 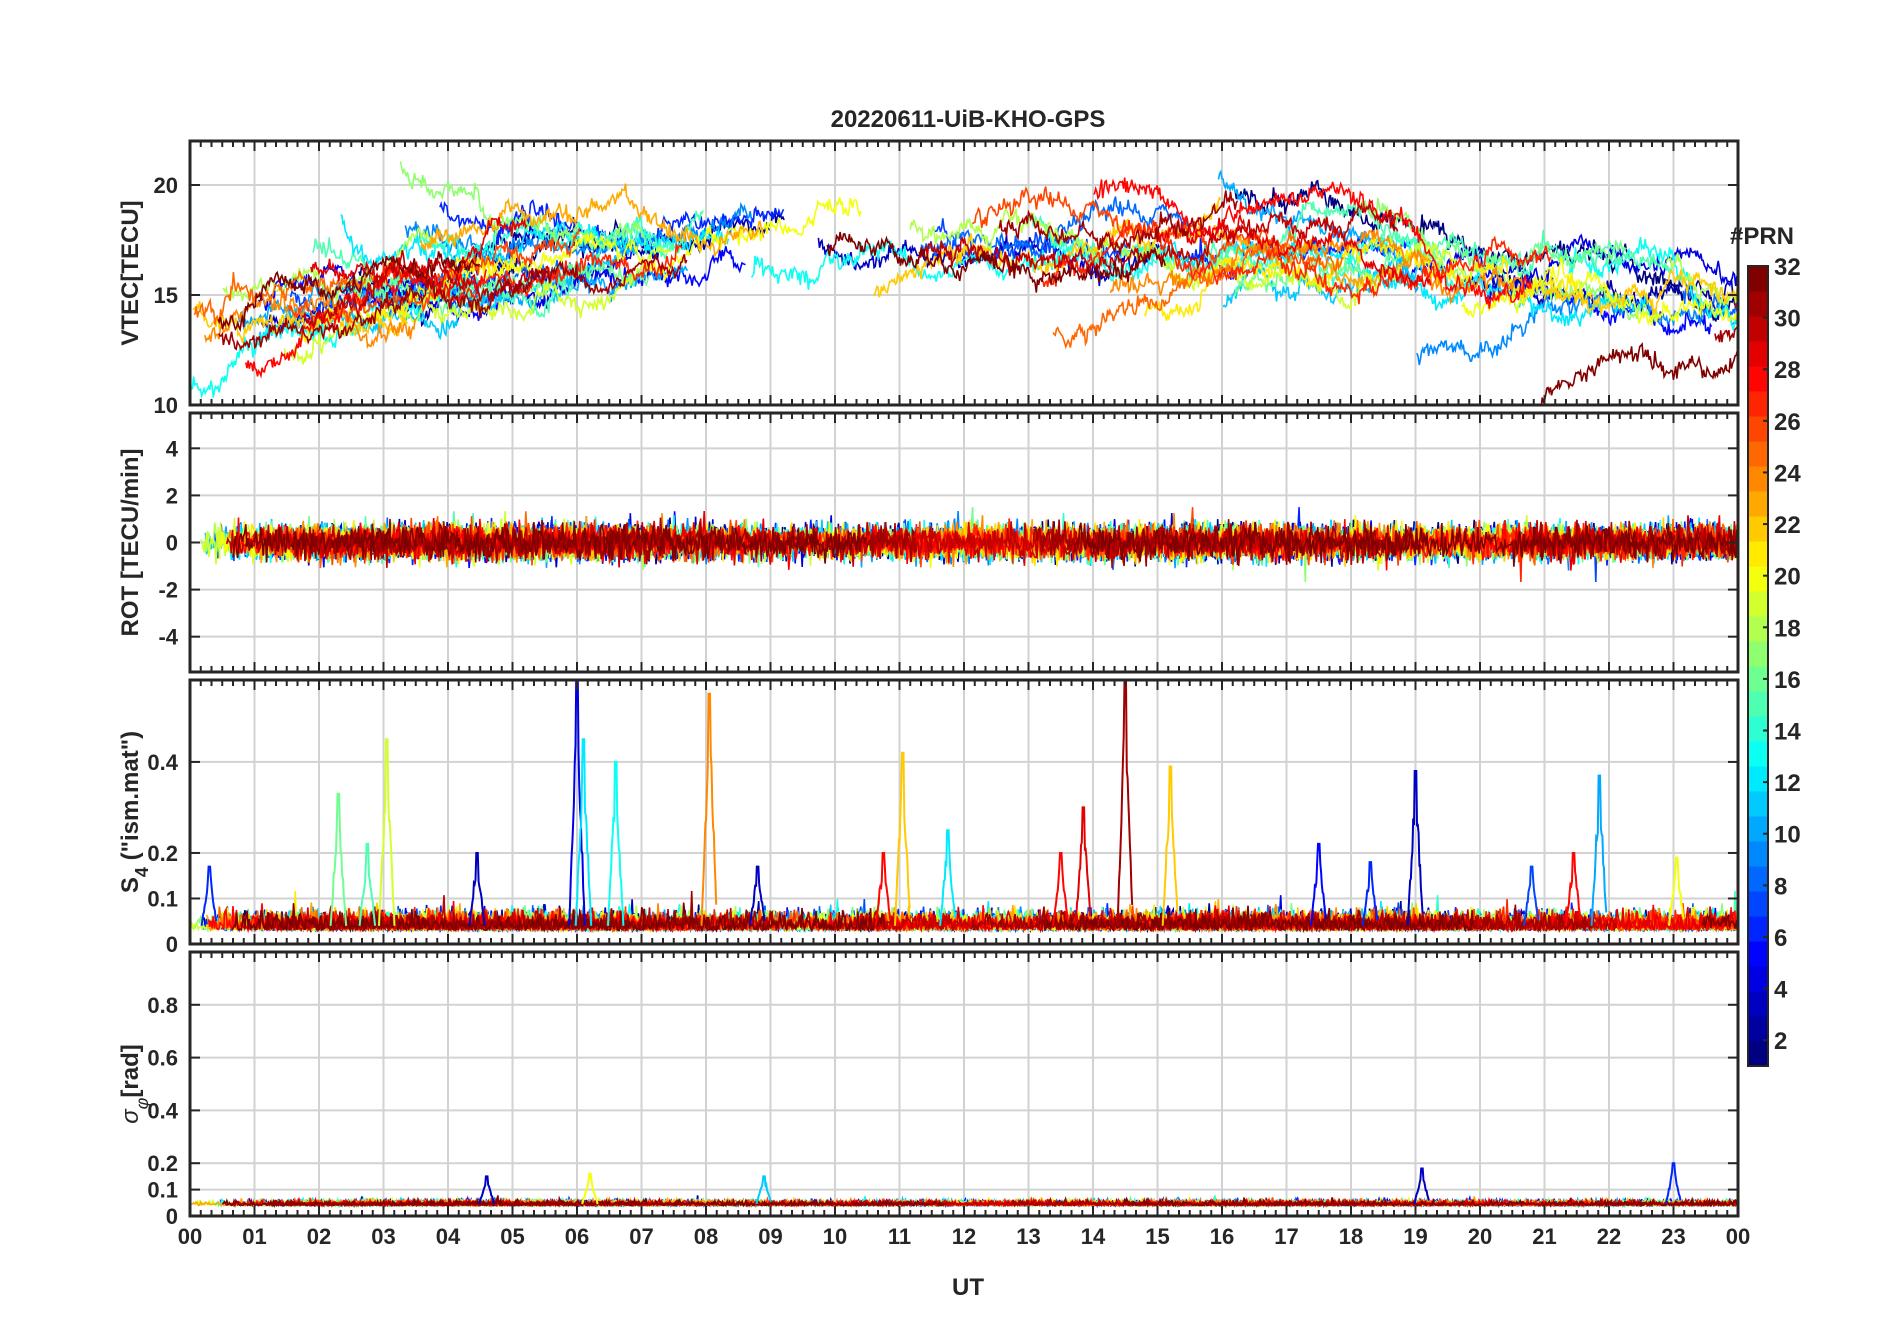 I want to click on x-tick-label: 07, so click(x=641, y=1236).